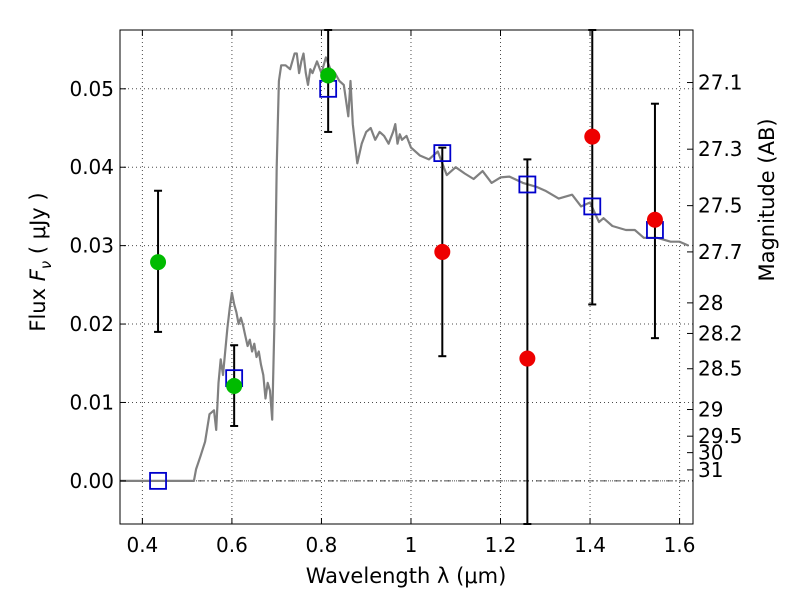 The width and height of the screenshot is (800, 600). What do you see at coordinates (91, 167) in the screenshot?
I see `y-tick-label-4: 0.04` at bounding box center [91, 167].